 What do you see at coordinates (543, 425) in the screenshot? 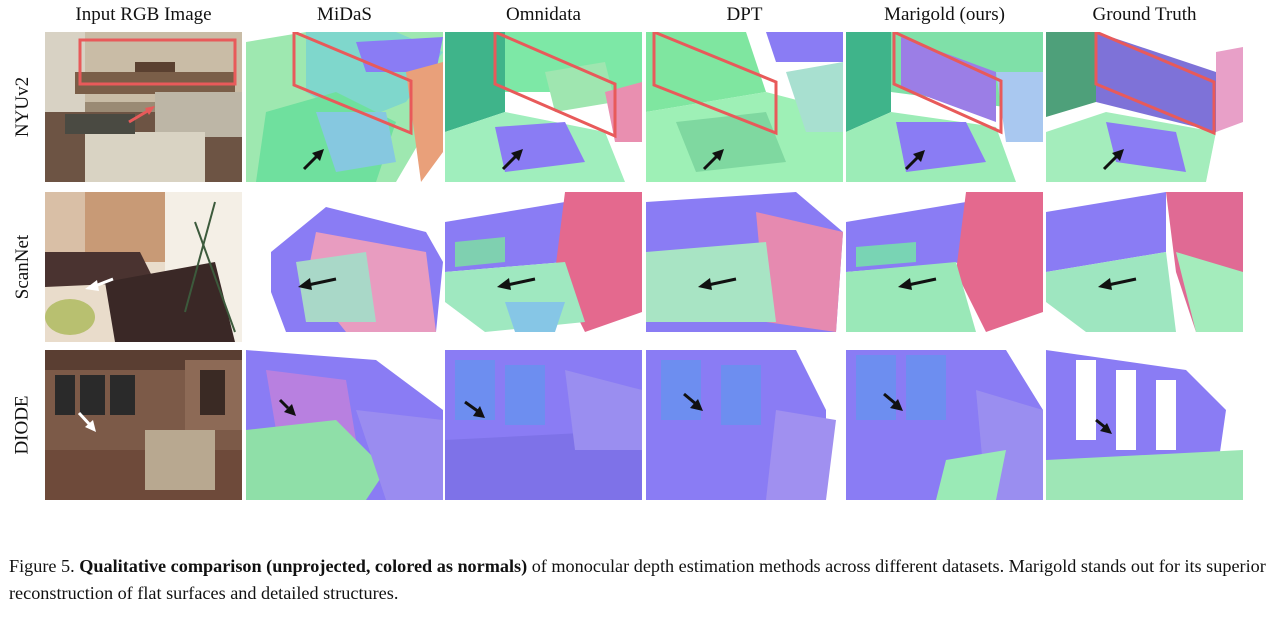
I see `image-diode-omnidata` at bounding box center [543, 425].